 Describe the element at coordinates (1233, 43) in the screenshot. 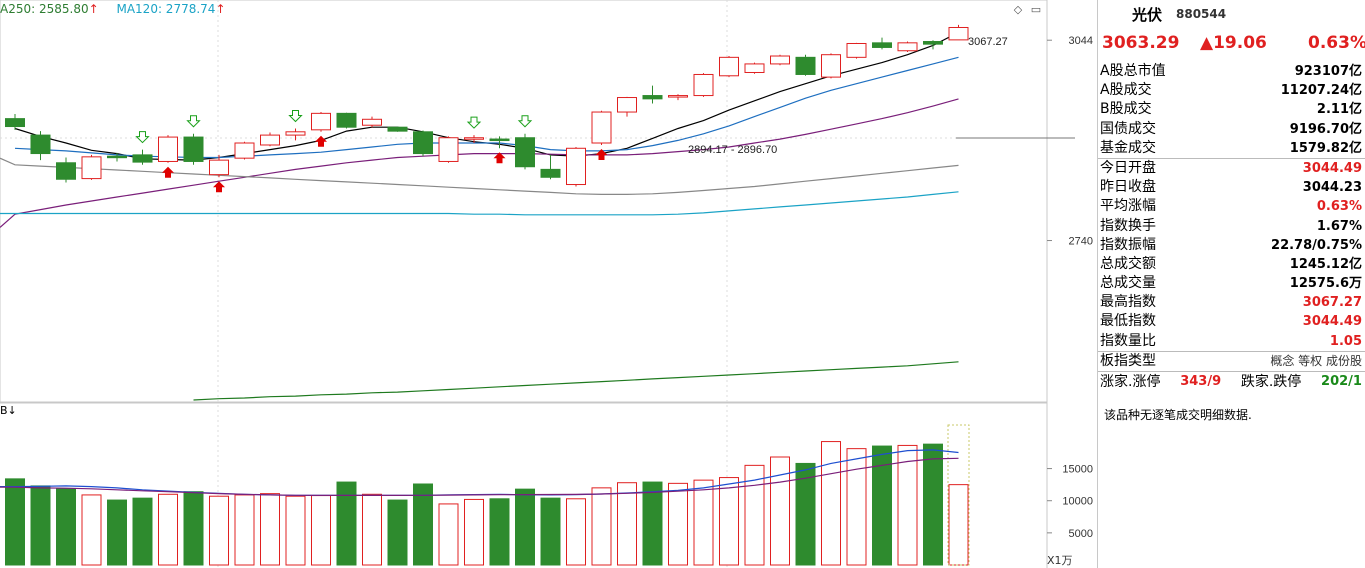

I see `price-change: ▲19.06` at that location.